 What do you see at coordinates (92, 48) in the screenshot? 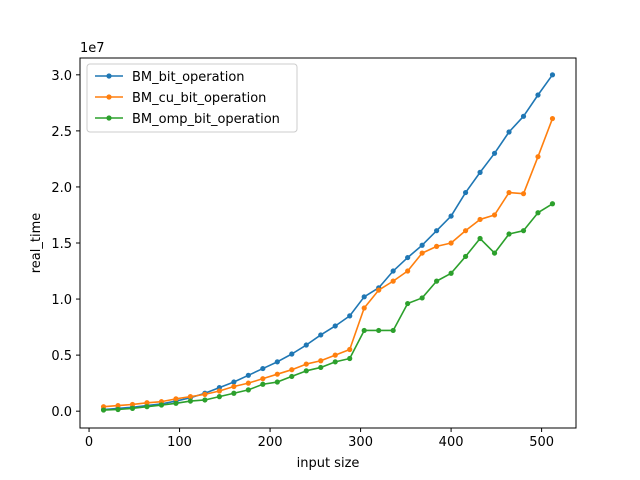
I see `y-offset-label: 1e7` at bounding box center [92, 48].